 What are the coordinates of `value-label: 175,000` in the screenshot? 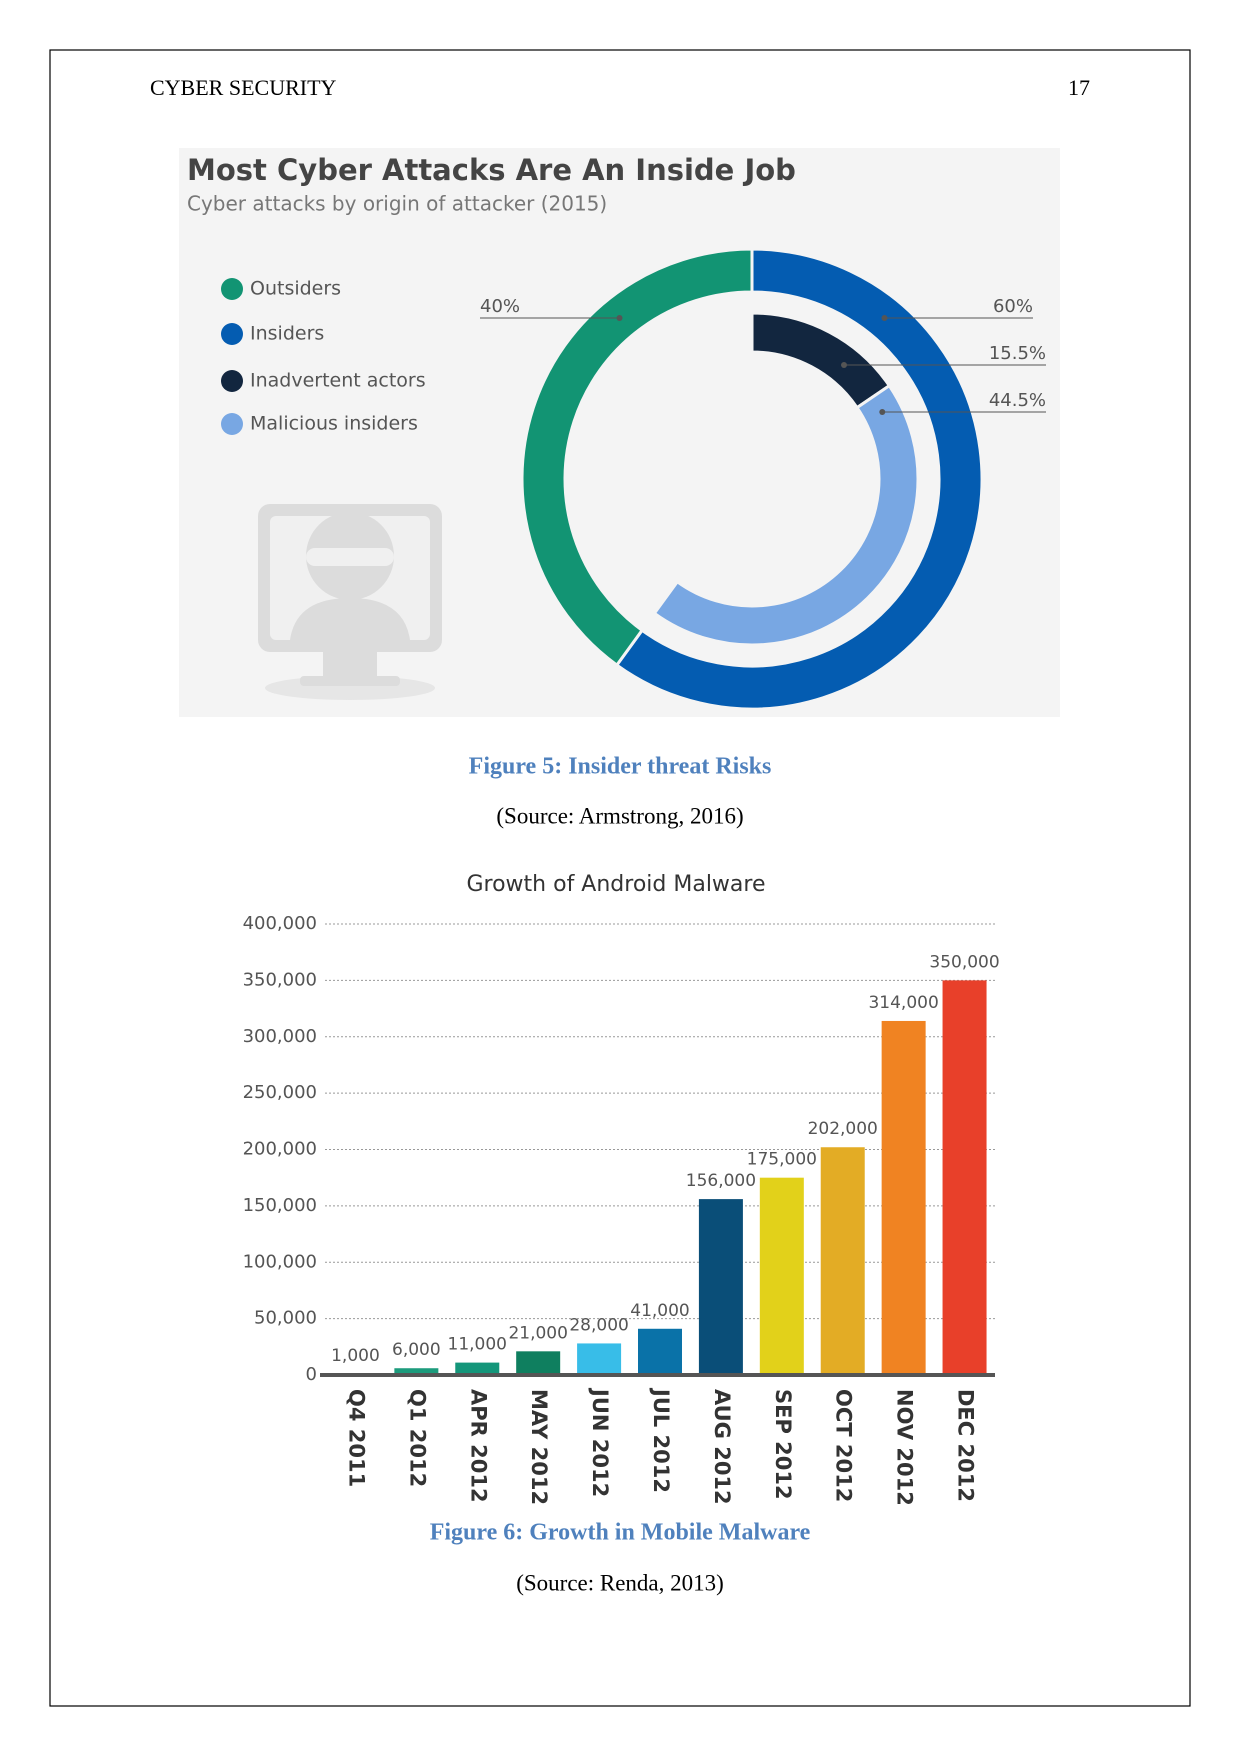 It's located at (782, 1160).